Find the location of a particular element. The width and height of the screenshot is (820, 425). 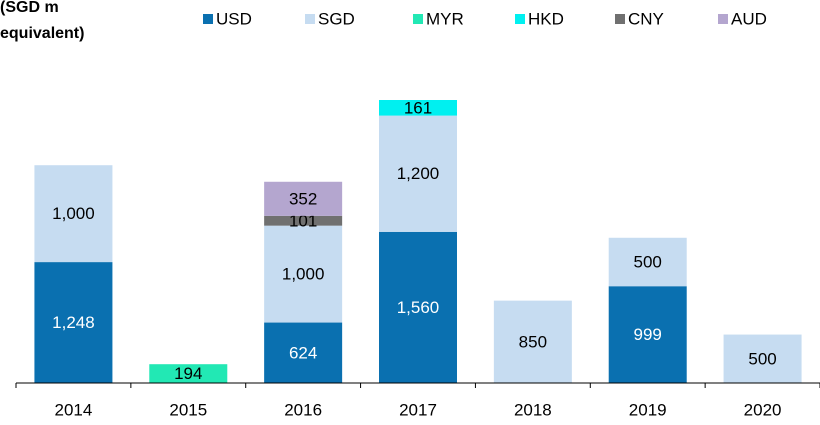

data-label: 101 is located at coordinates (303, 220).